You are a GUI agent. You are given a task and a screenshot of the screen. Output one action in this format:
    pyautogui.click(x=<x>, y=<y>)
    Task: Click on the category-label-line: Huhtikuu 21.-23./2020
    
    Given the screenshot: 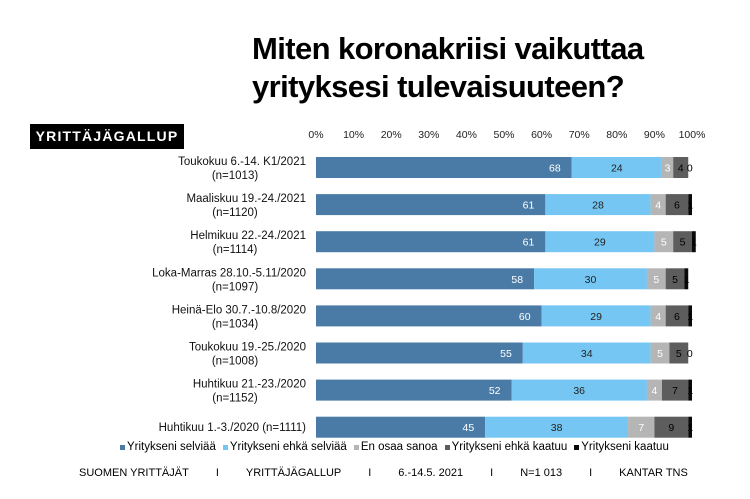 What is the action you would take?
    pyautogui.click(x=249, y=385)
    